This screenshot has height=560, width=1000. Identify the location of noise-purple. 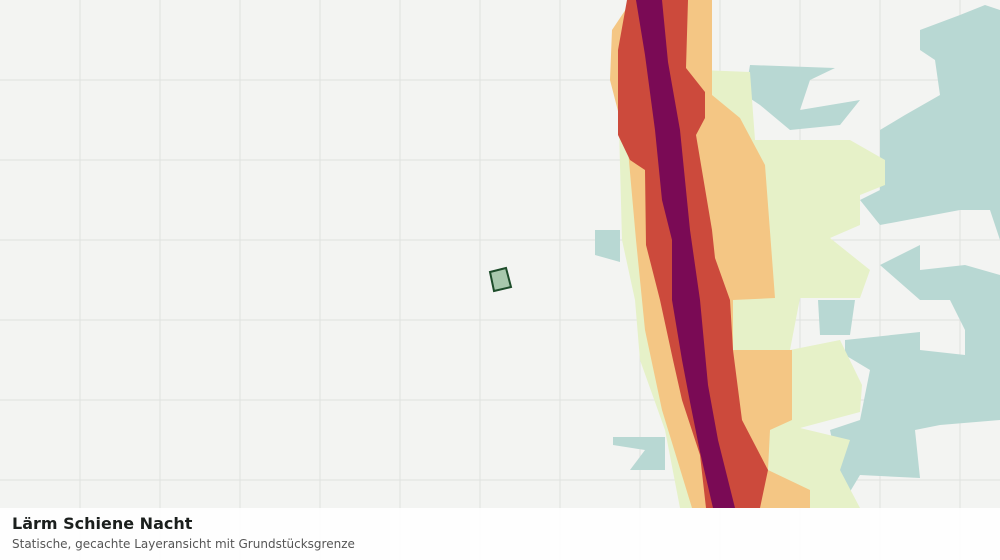
(685, 254).